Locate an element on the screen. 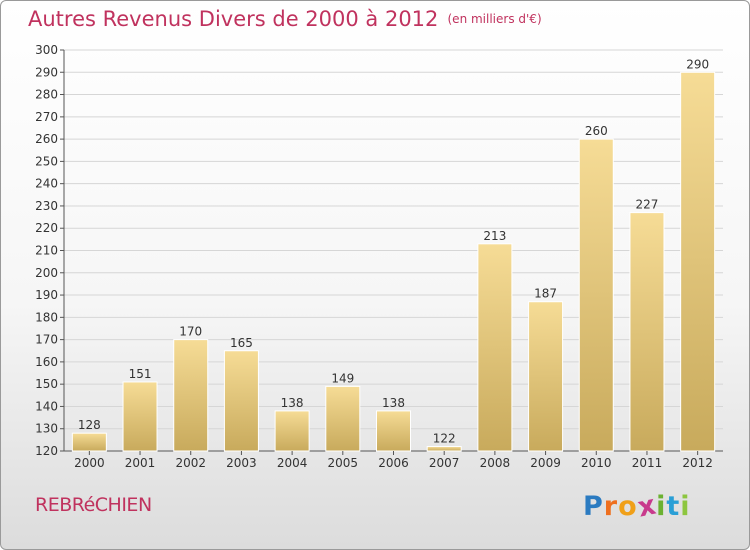  x-tick-label: 2001 is located at coordinates (140, 463).